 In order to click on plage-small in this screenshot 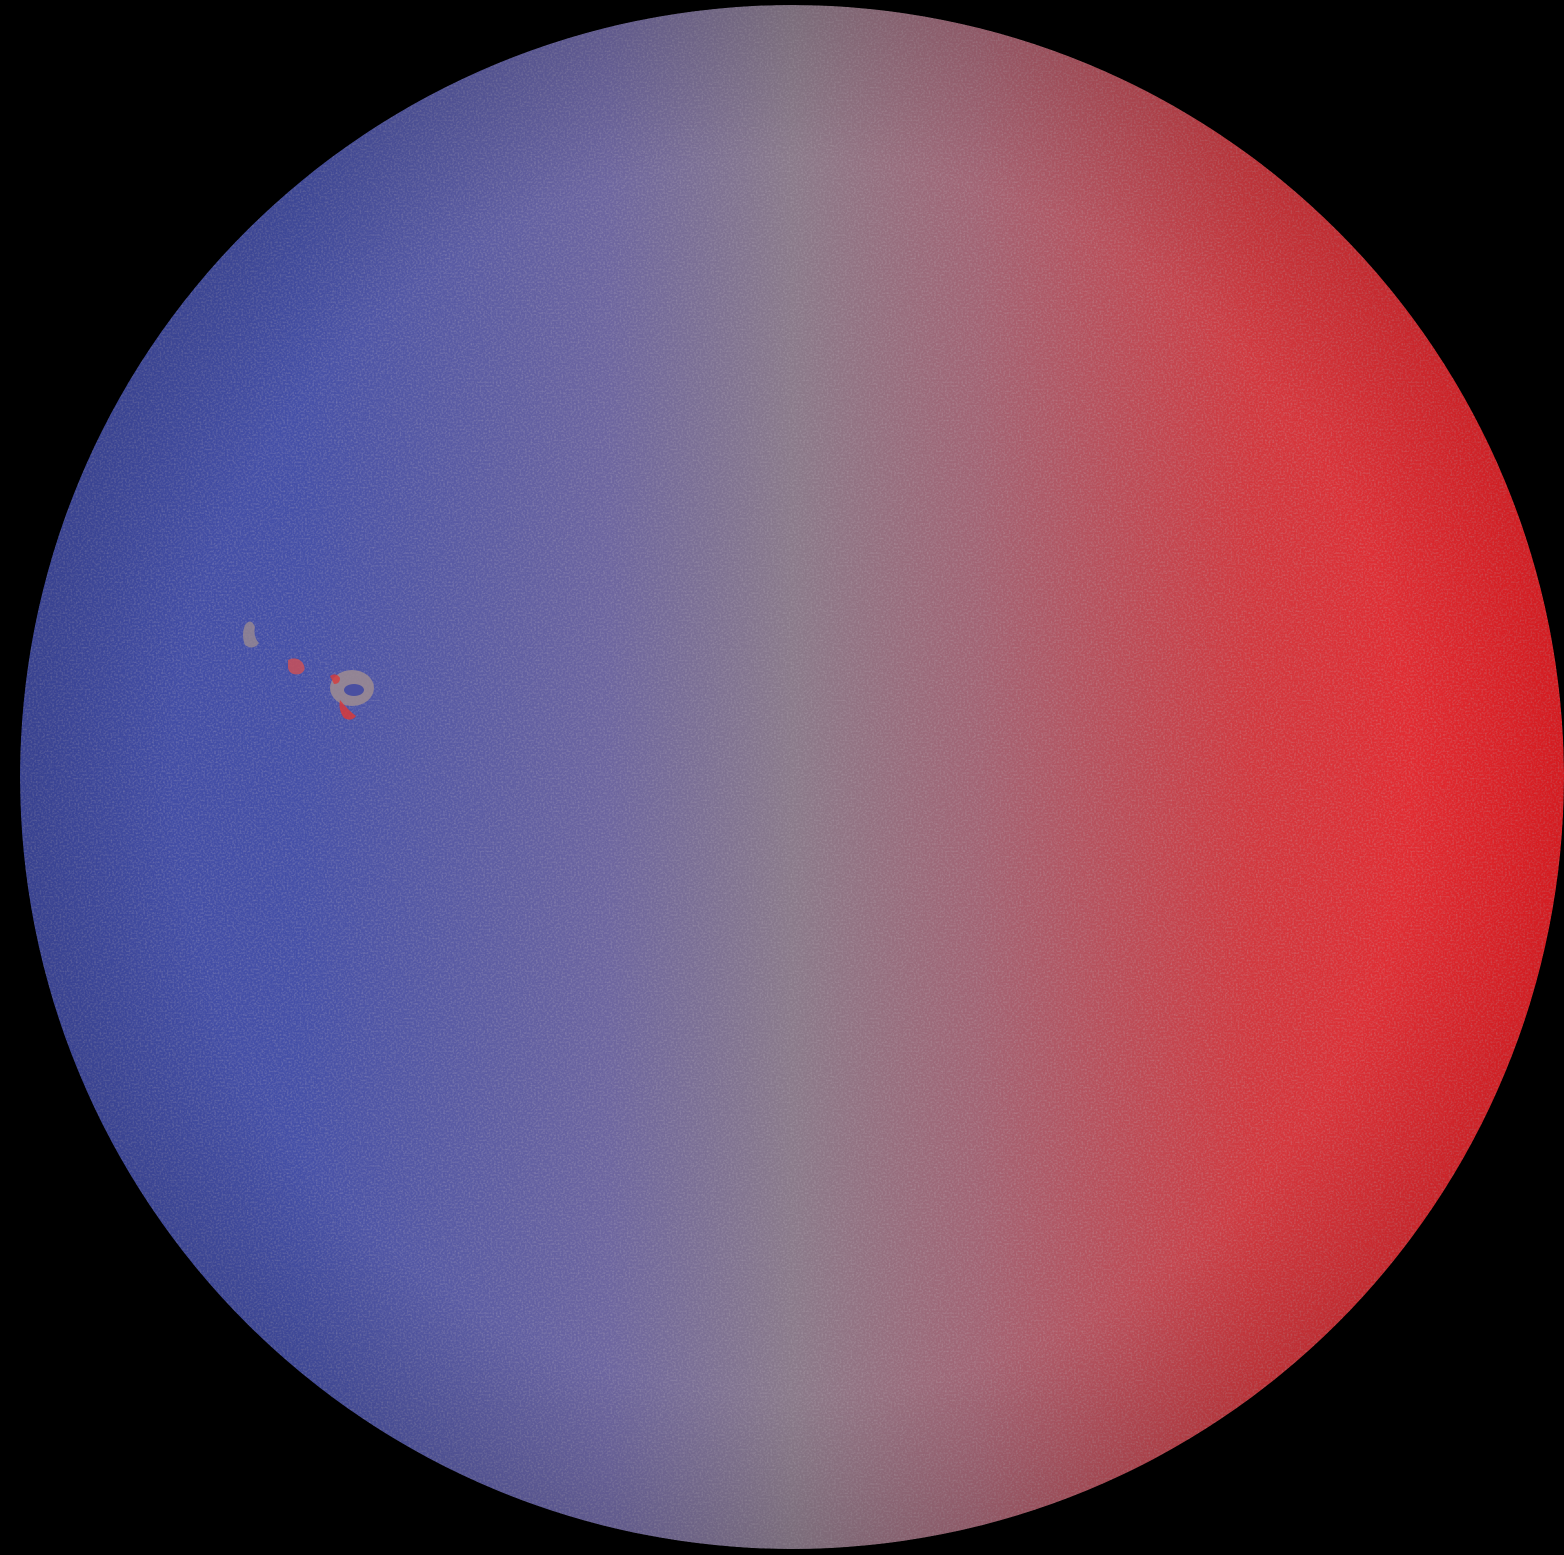, I will do `click(296, 666)`.